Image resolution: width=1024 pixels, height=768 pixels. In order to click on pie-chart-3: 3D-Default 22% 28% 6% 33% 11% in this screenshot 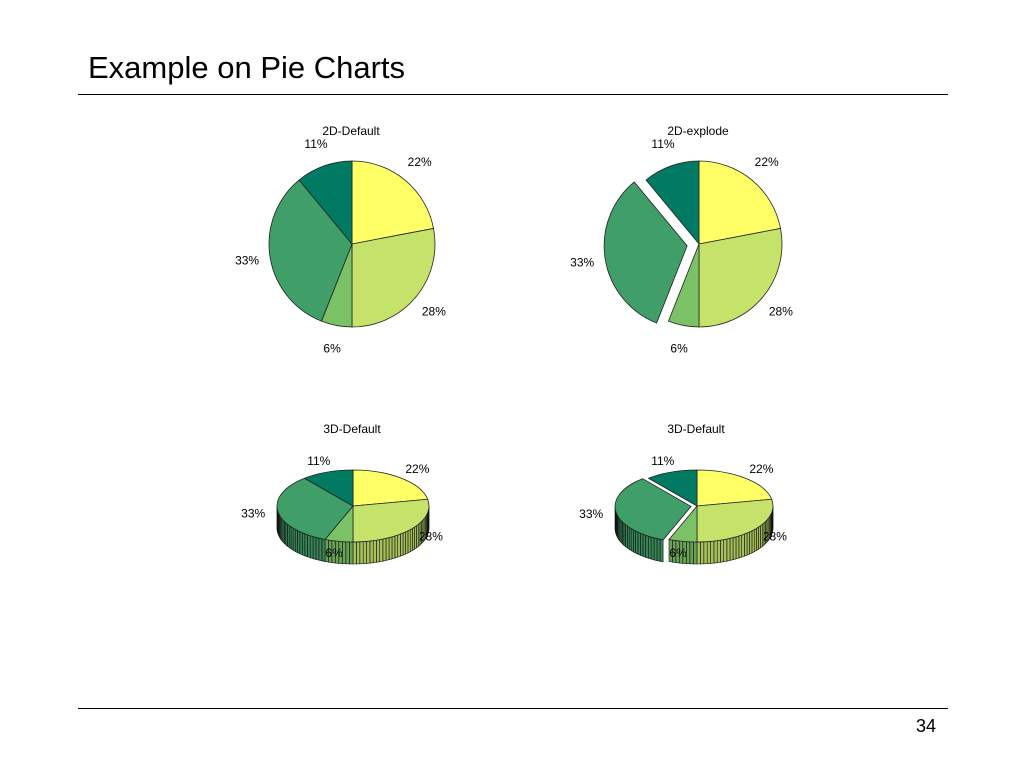, I will do `click(342, 493)`.